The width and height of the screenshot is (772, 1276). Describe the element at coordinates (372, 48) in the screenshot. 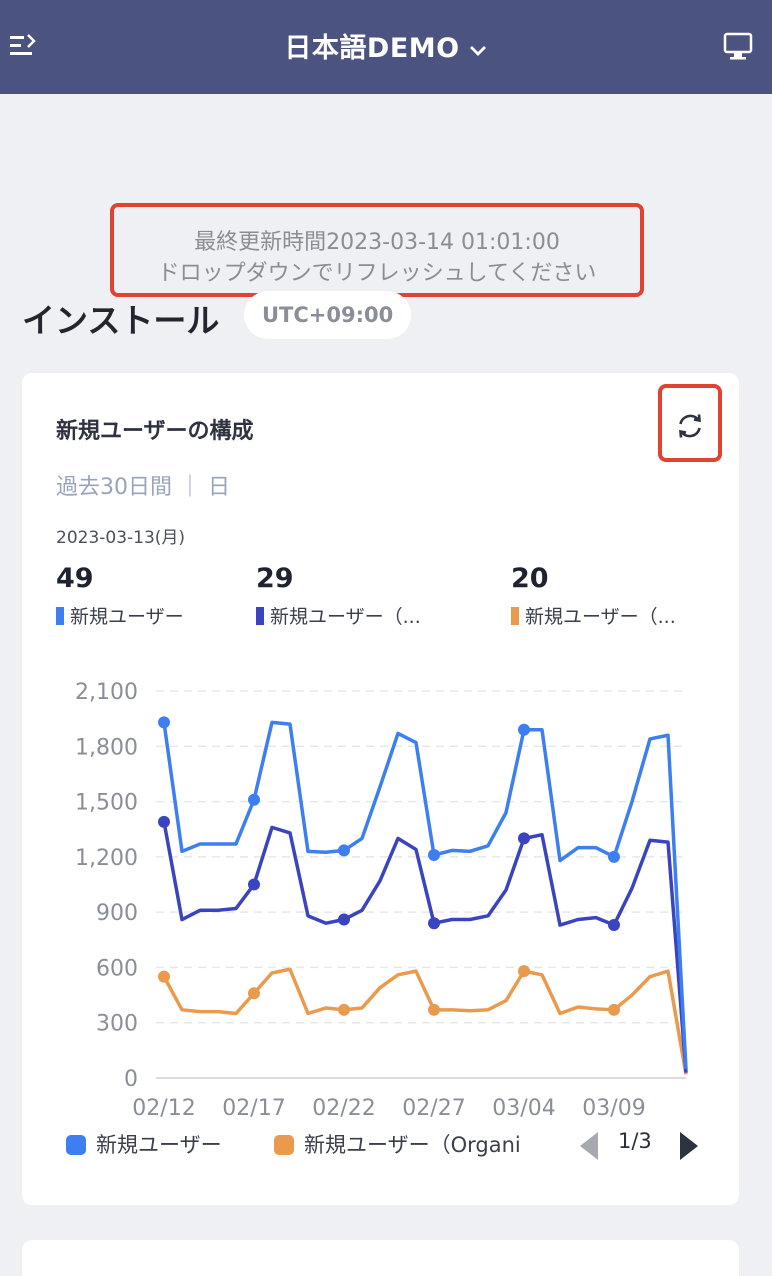

I see `app-title: 日本語DEMO` at that location.